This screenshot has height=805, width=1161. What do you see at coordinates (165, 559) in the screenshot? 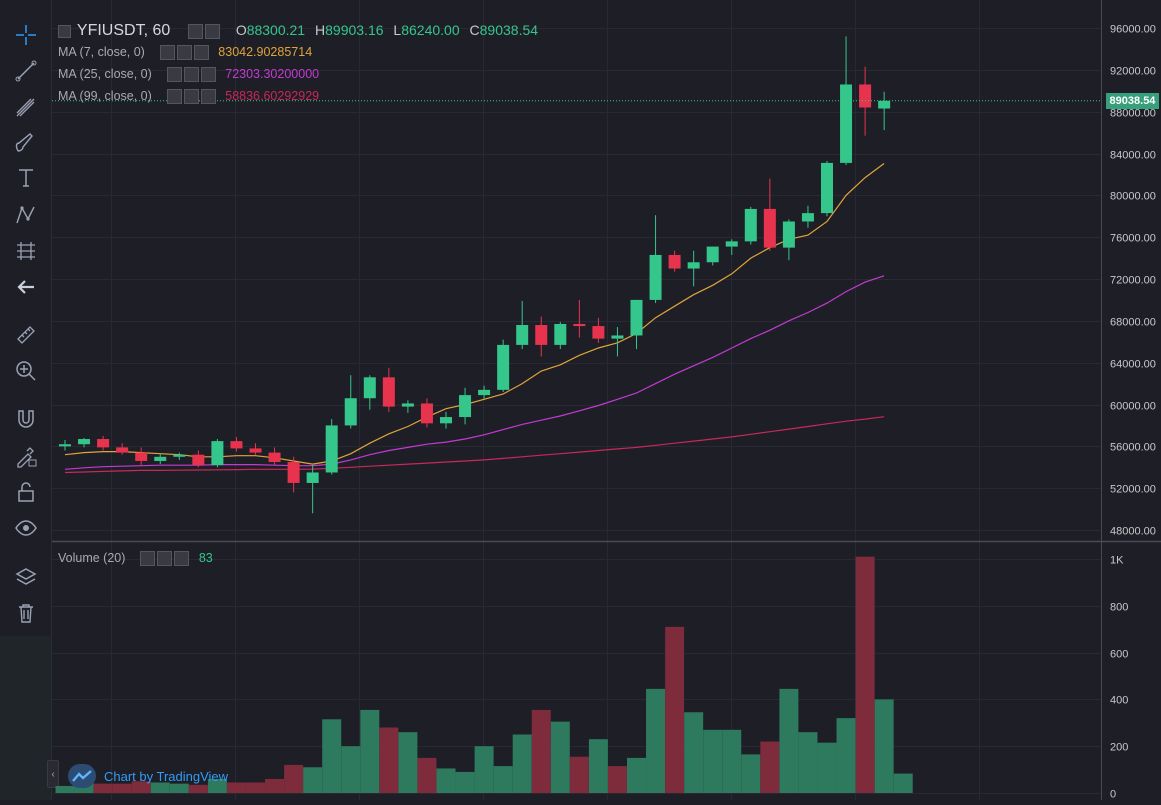
I see `volume-settings-icon` at bounding box center [165, 559].